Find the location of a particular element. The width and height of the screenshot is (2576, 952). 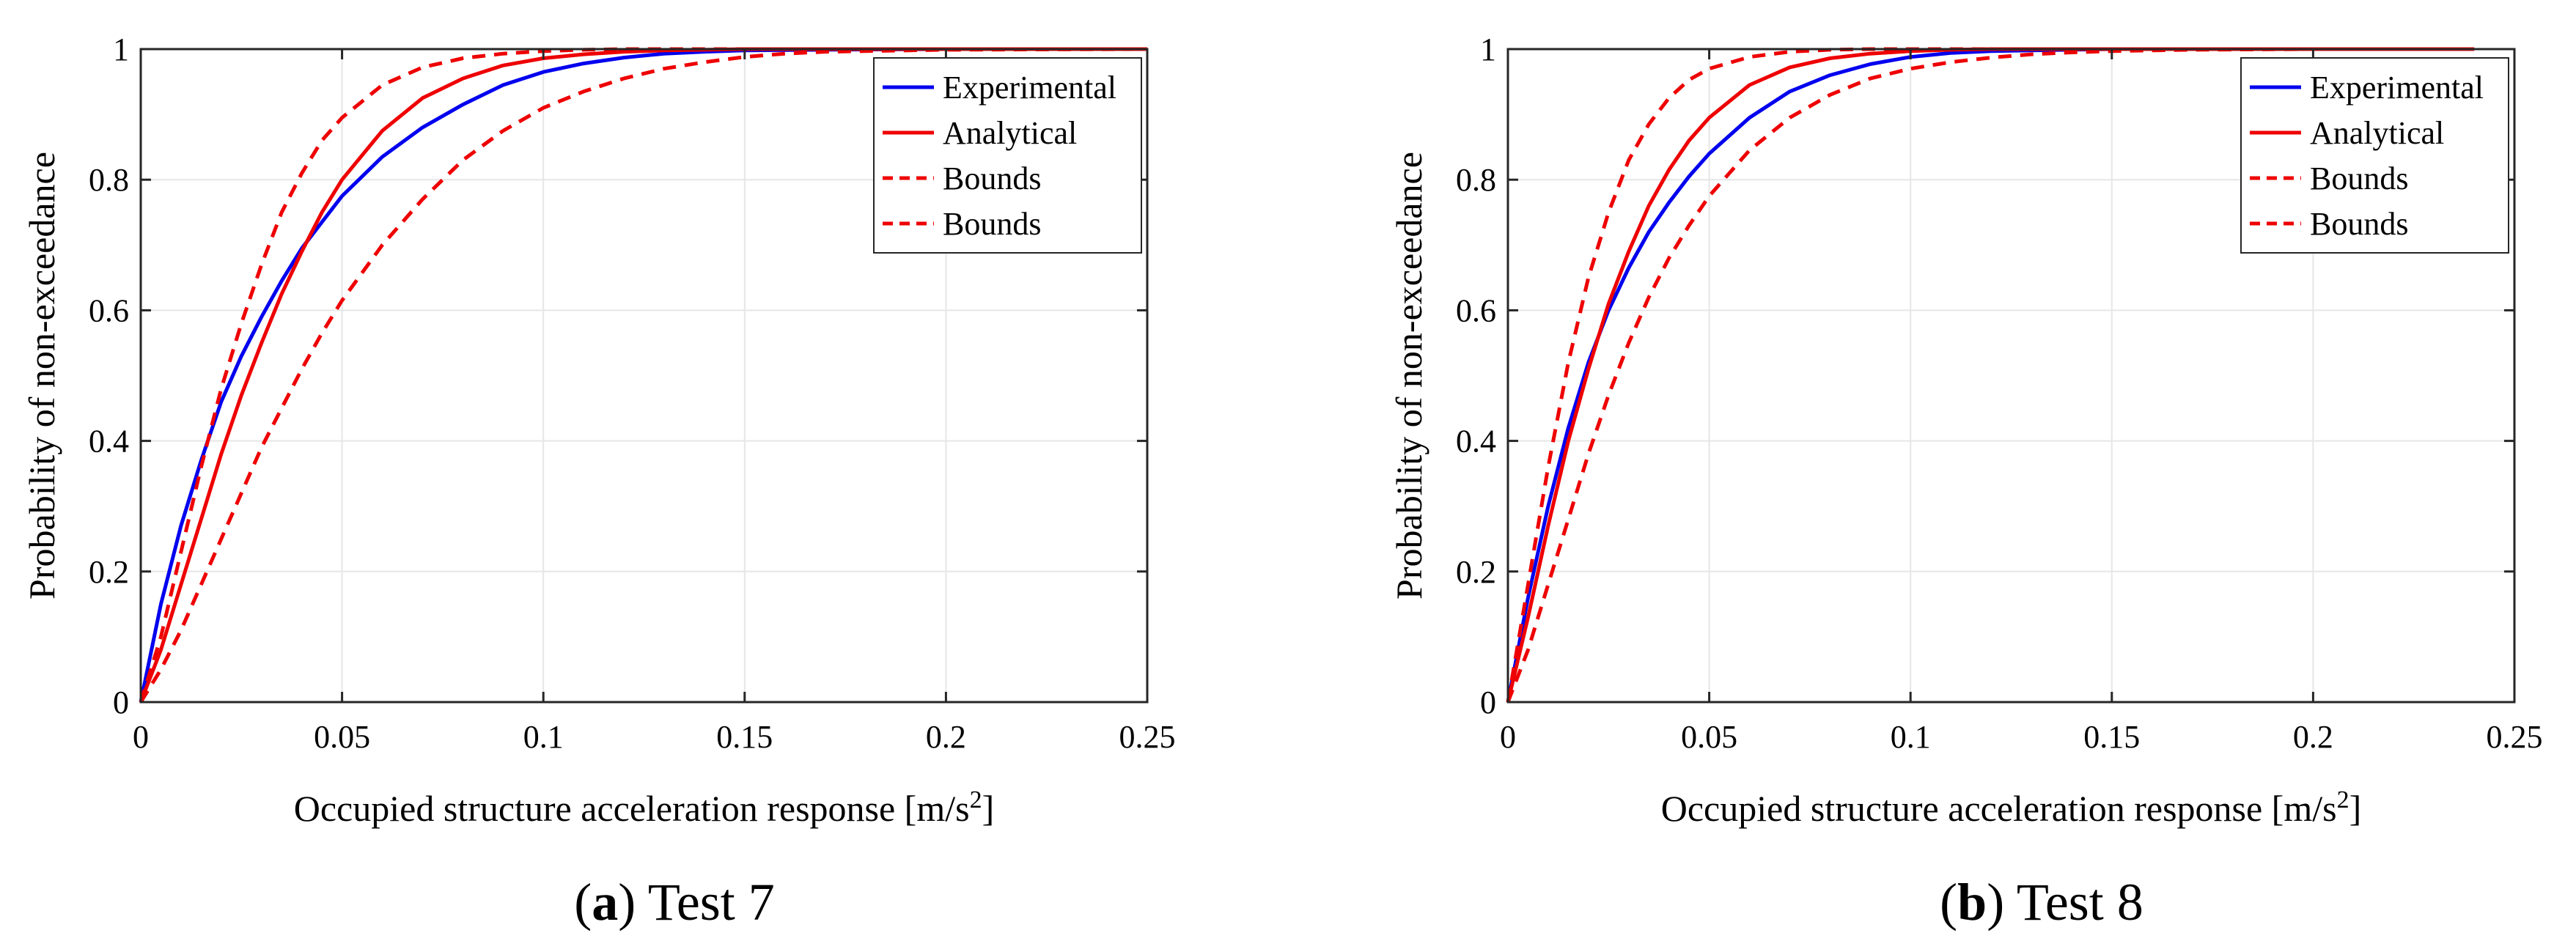

panel-a-x-tick-label: 0.15 is located at coordinates (744, 737).